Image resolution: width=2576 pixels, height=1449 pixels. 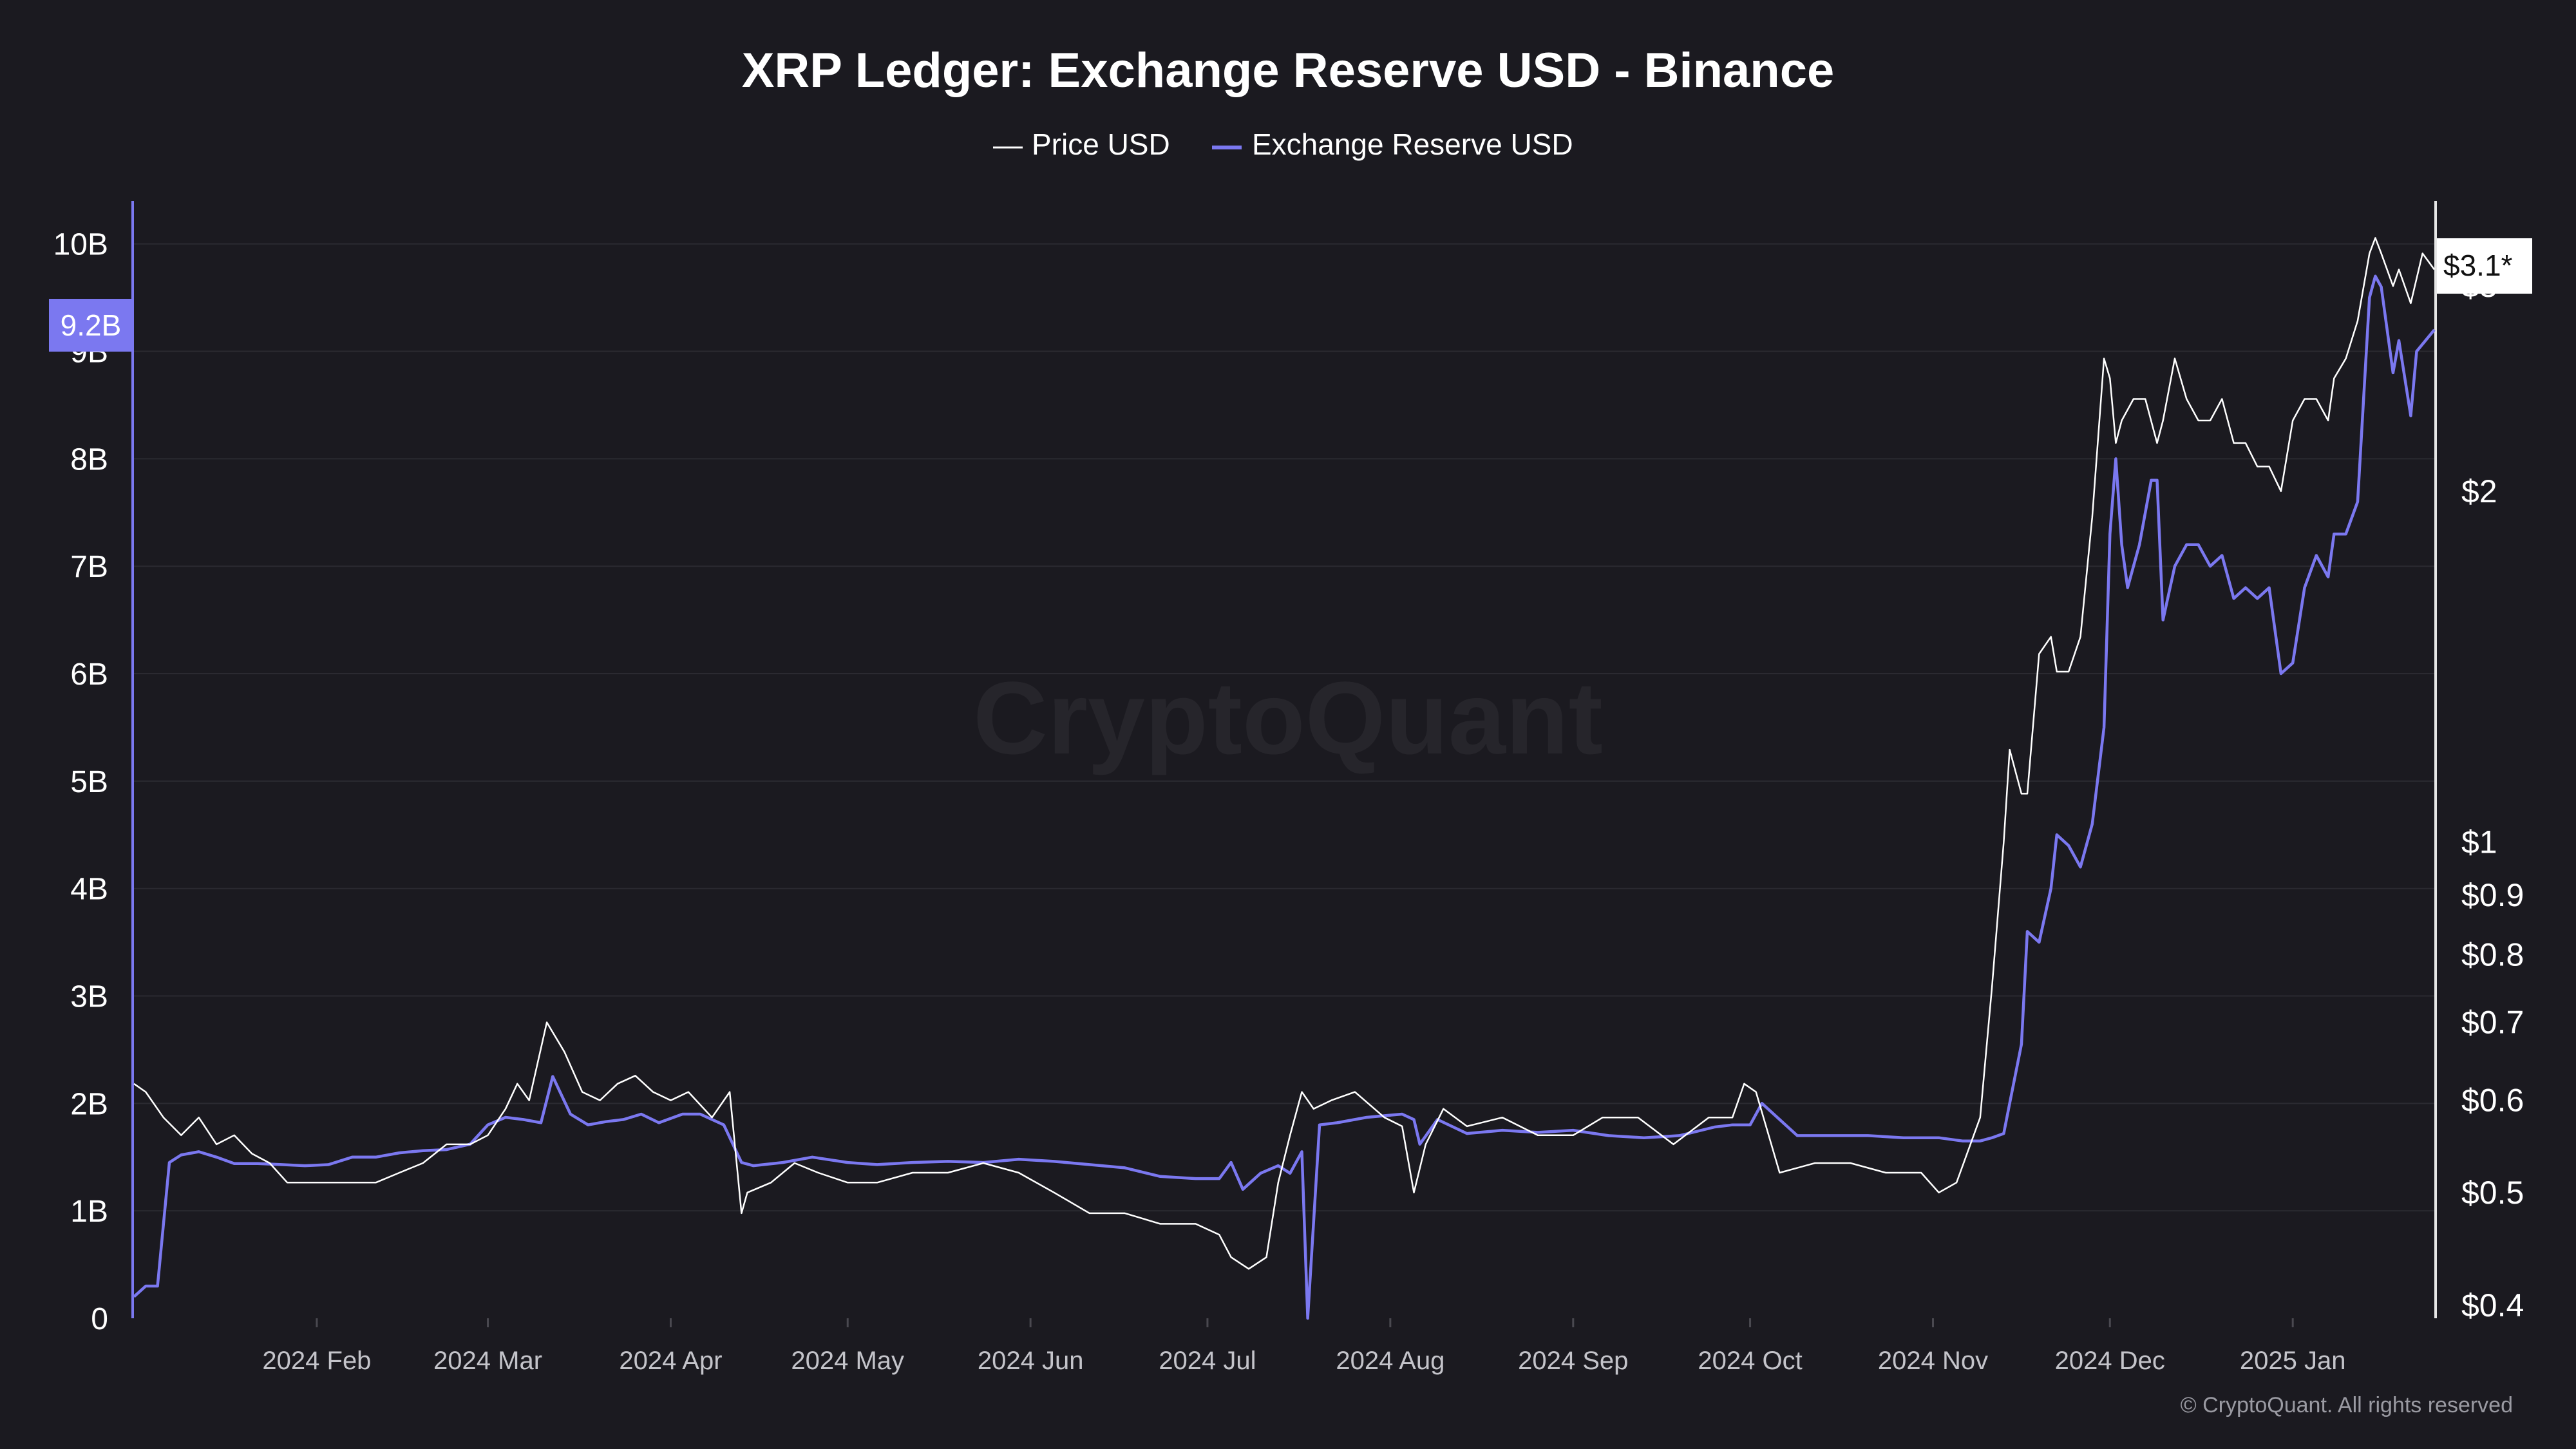 What do you see at coordinates (2492, 1101) in the screenshot?
I see `y-right-tick-label: $0.6` at bounding box center [2492, 1101].